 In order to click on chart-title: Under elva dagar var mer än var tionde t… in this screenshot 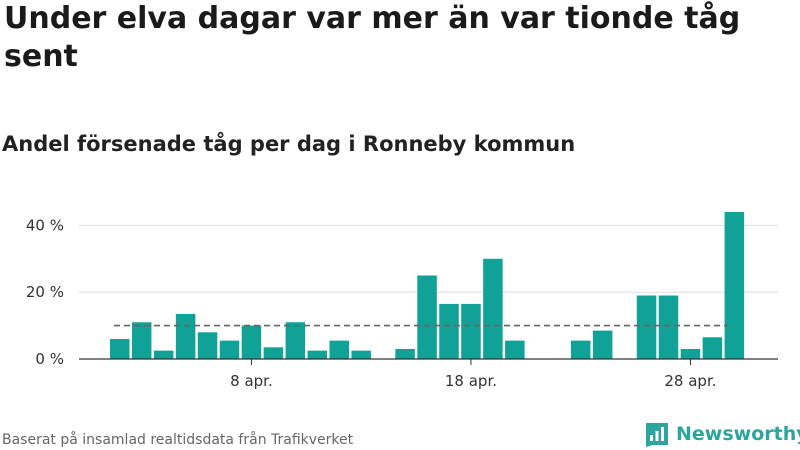, I will do `click(372, 37)`.